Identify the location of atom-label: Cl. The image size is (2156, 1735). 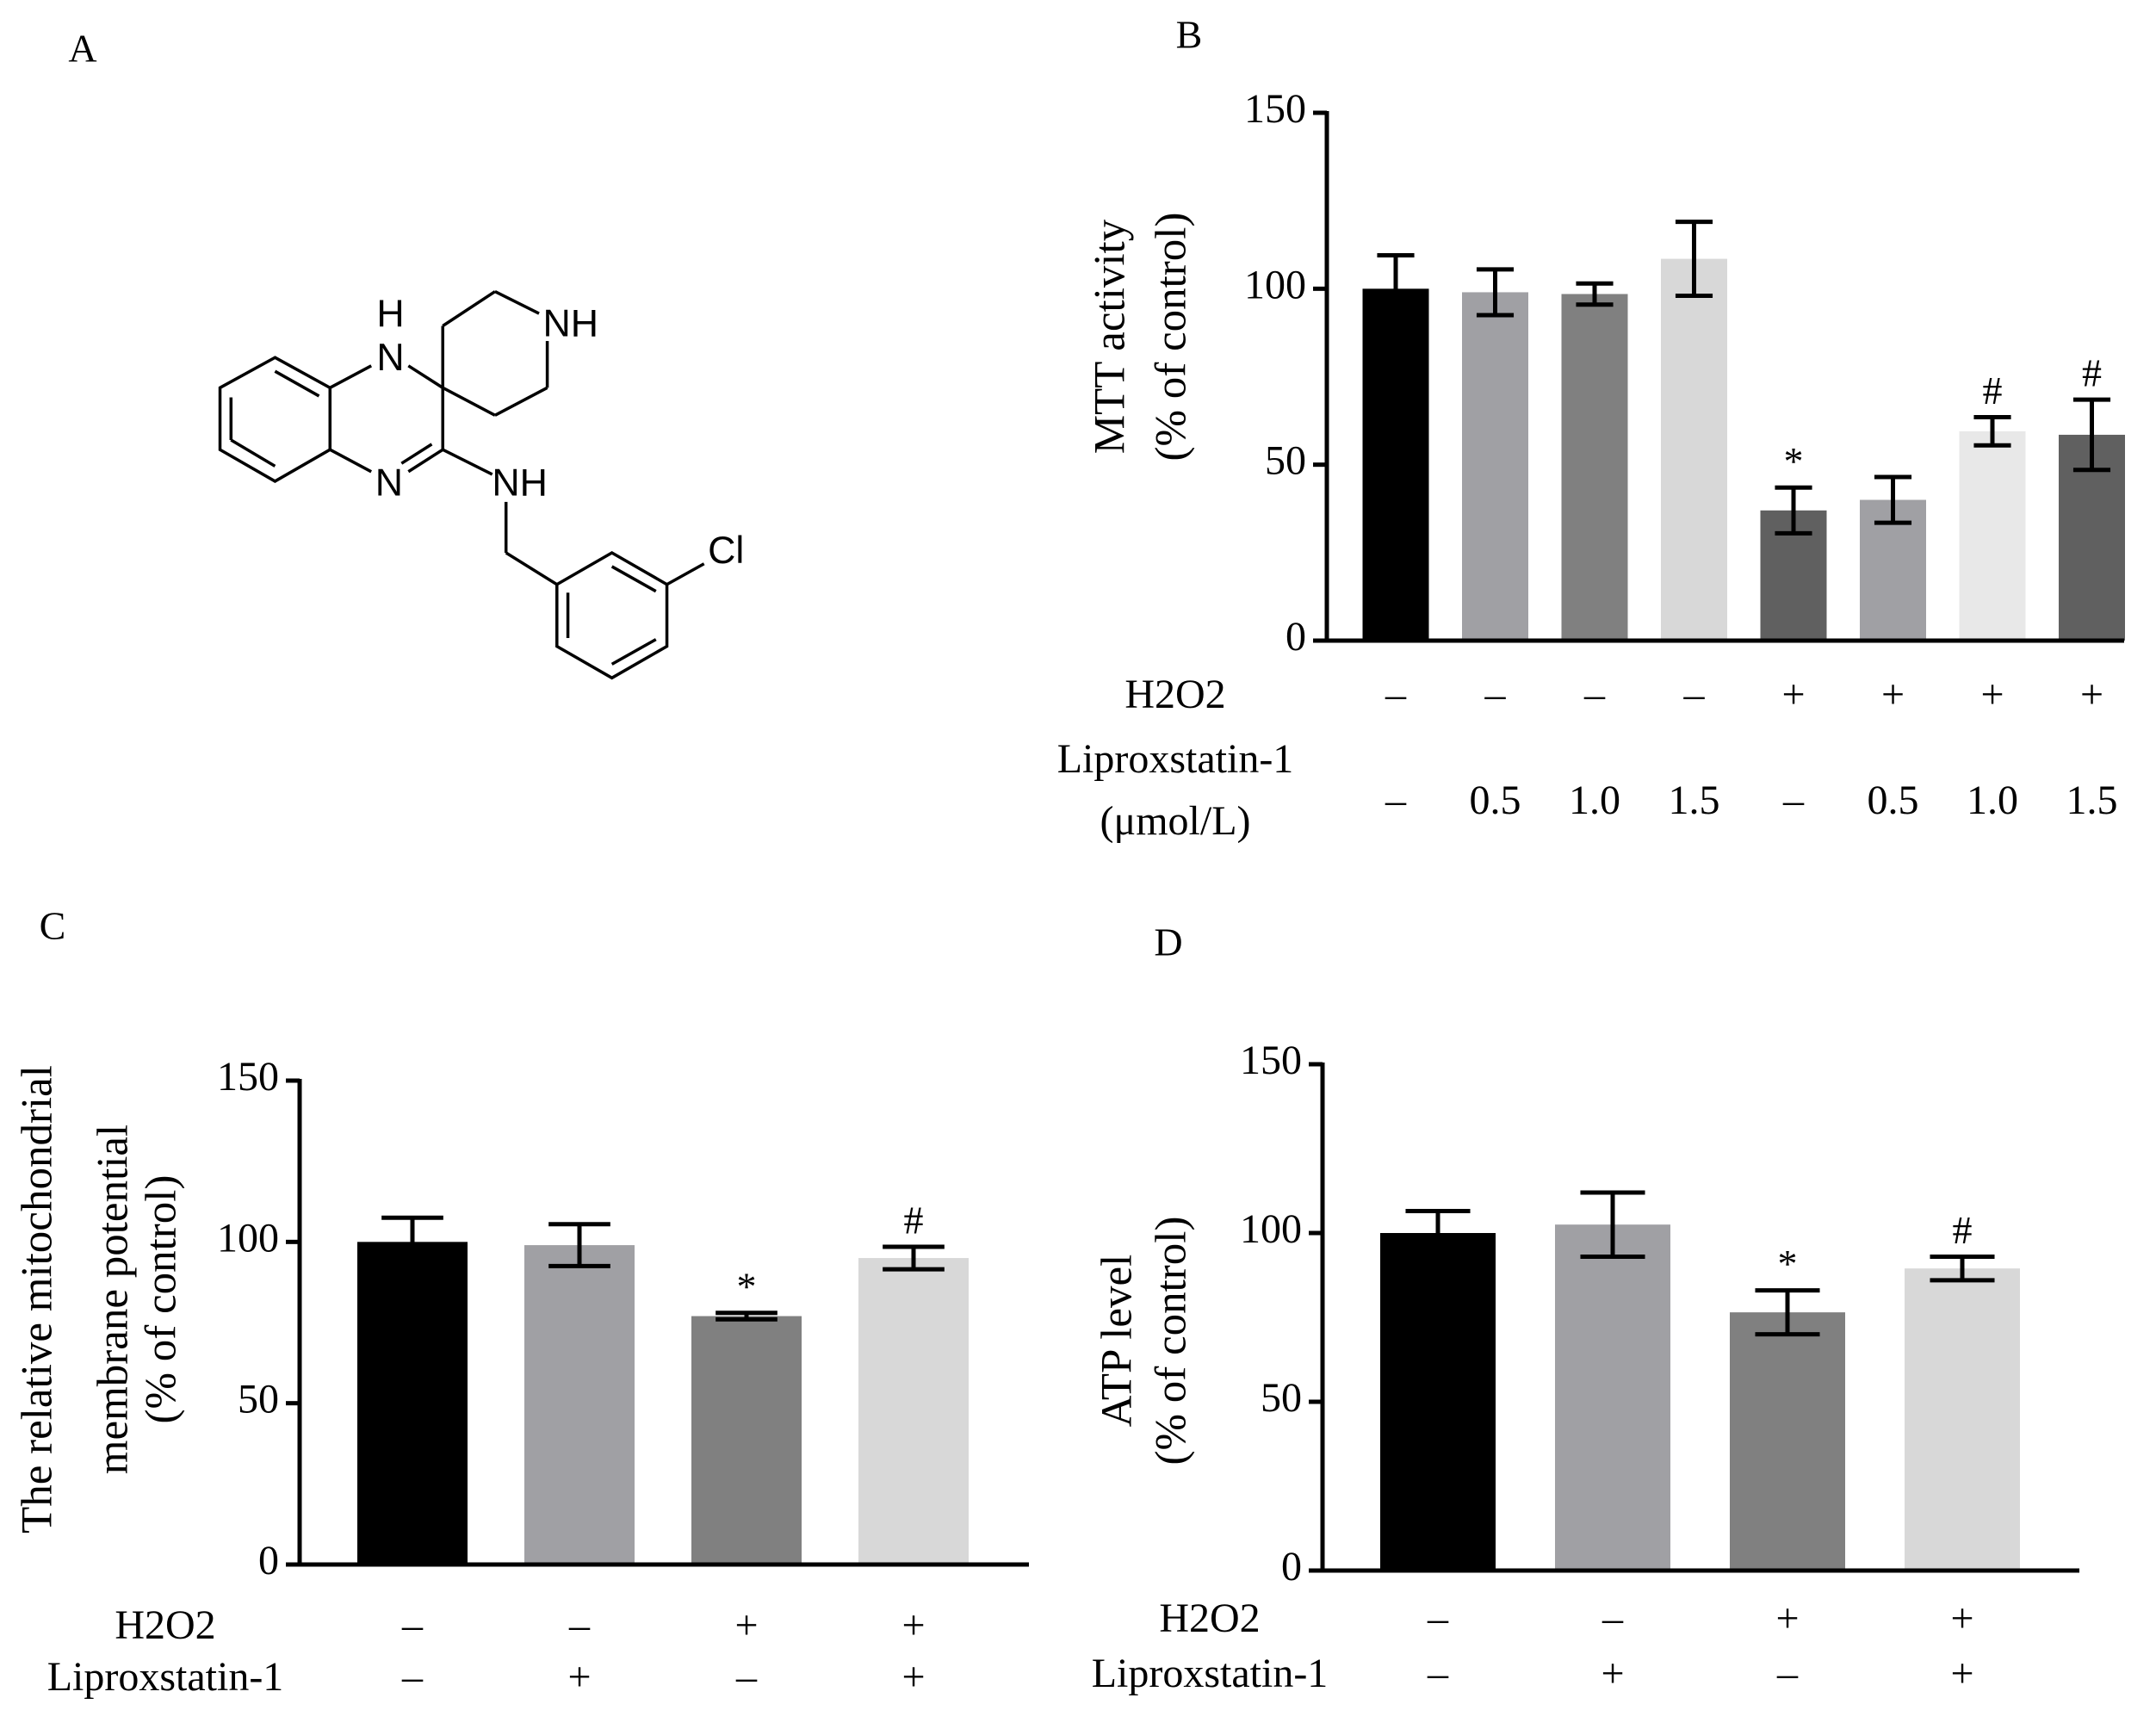
(726, 551).